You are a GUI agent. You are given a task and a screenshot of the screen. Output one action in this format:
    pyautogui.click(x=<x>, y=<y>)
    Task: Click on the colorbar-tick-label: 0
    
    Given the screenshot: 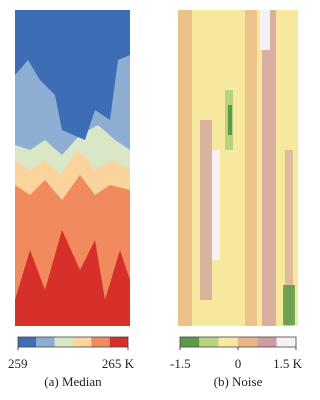 What is the action you would take?
    pyautogui.click(x=238, y=363)
    